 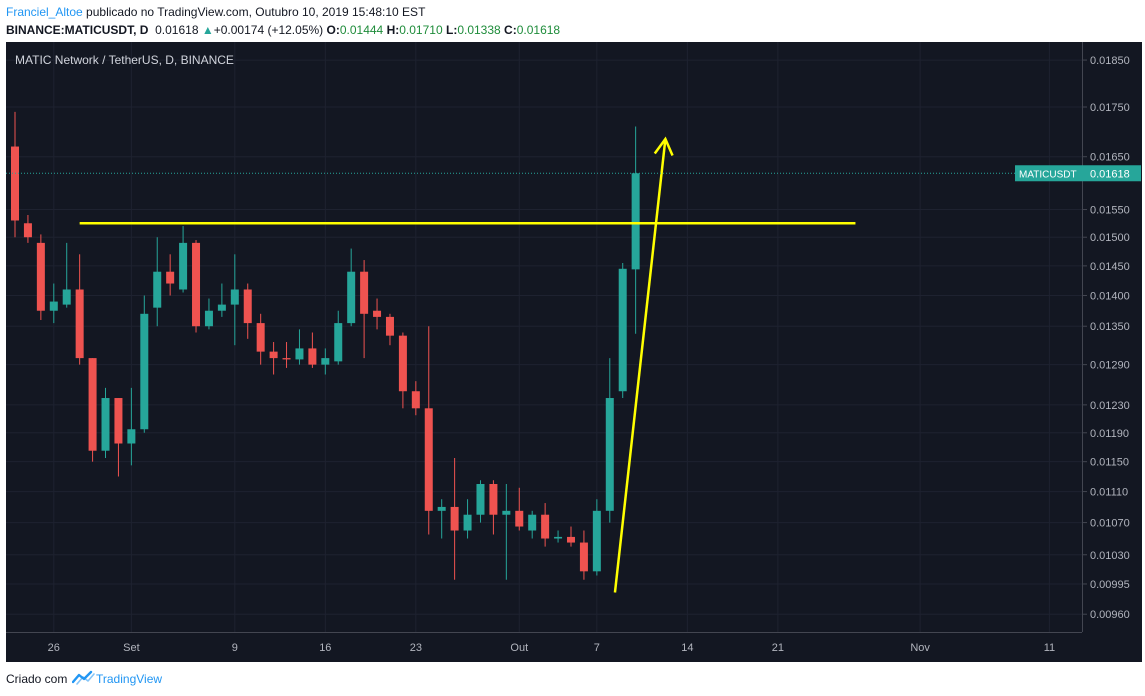 What do you see at coordinates (572, 679) in the screenshot?
I see `footer: Criado com TradingView` at bounding box center [572, 679].